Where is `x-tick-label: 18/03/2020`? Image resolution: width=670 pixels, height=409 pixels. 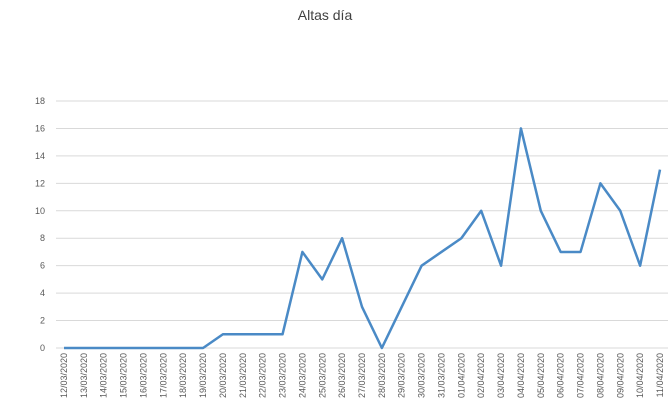 x-tick-label: 18/03/2020 is located at coordinates (183, 375).